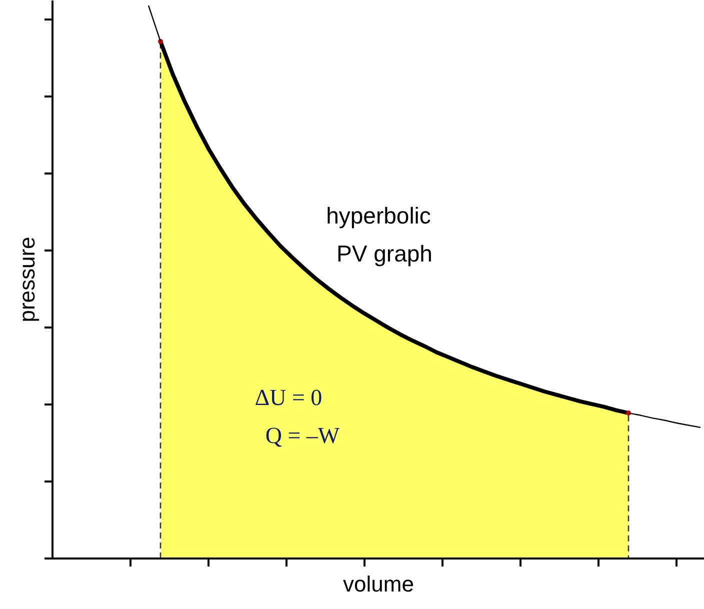 This screenshot has width=704, height=609. Describe the element at coordinates (288, 397) in the screenshot. I see `annotation: ΔU = 0` at that location.